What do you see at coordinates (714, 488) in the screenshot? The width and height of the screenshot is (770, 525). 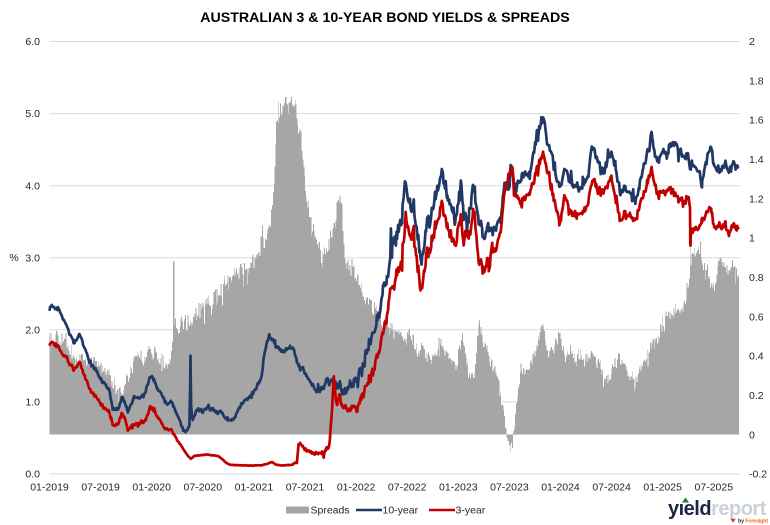 I see `svg-text: 07-2025` at bounding box center [714, 488].